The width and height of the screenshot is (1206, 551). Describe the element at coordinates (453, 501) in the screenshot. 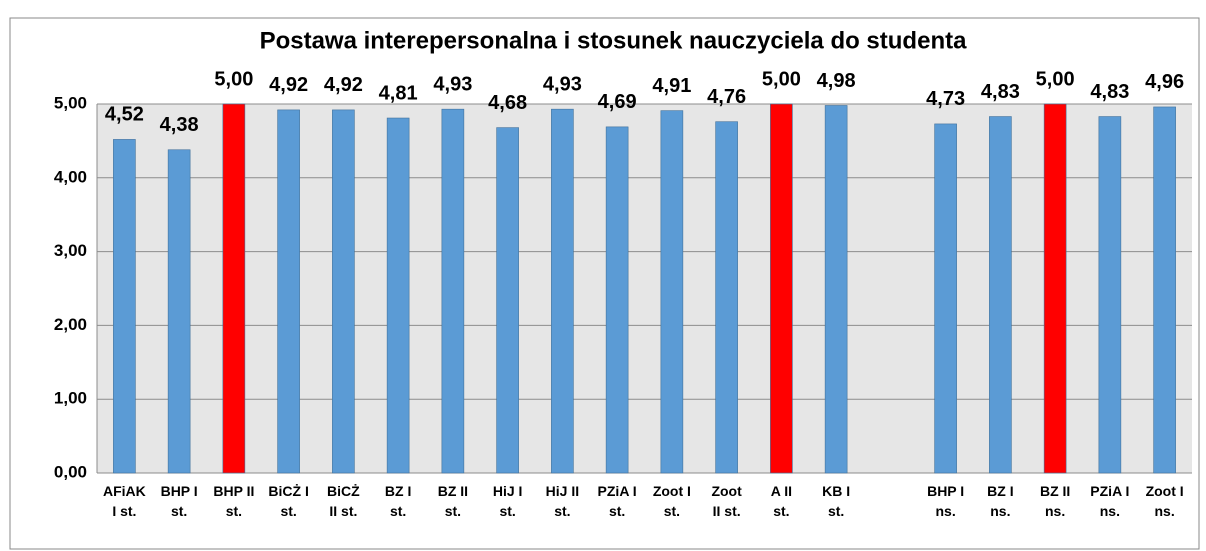

I see `x-tick-label: BZ II st.` at that location.